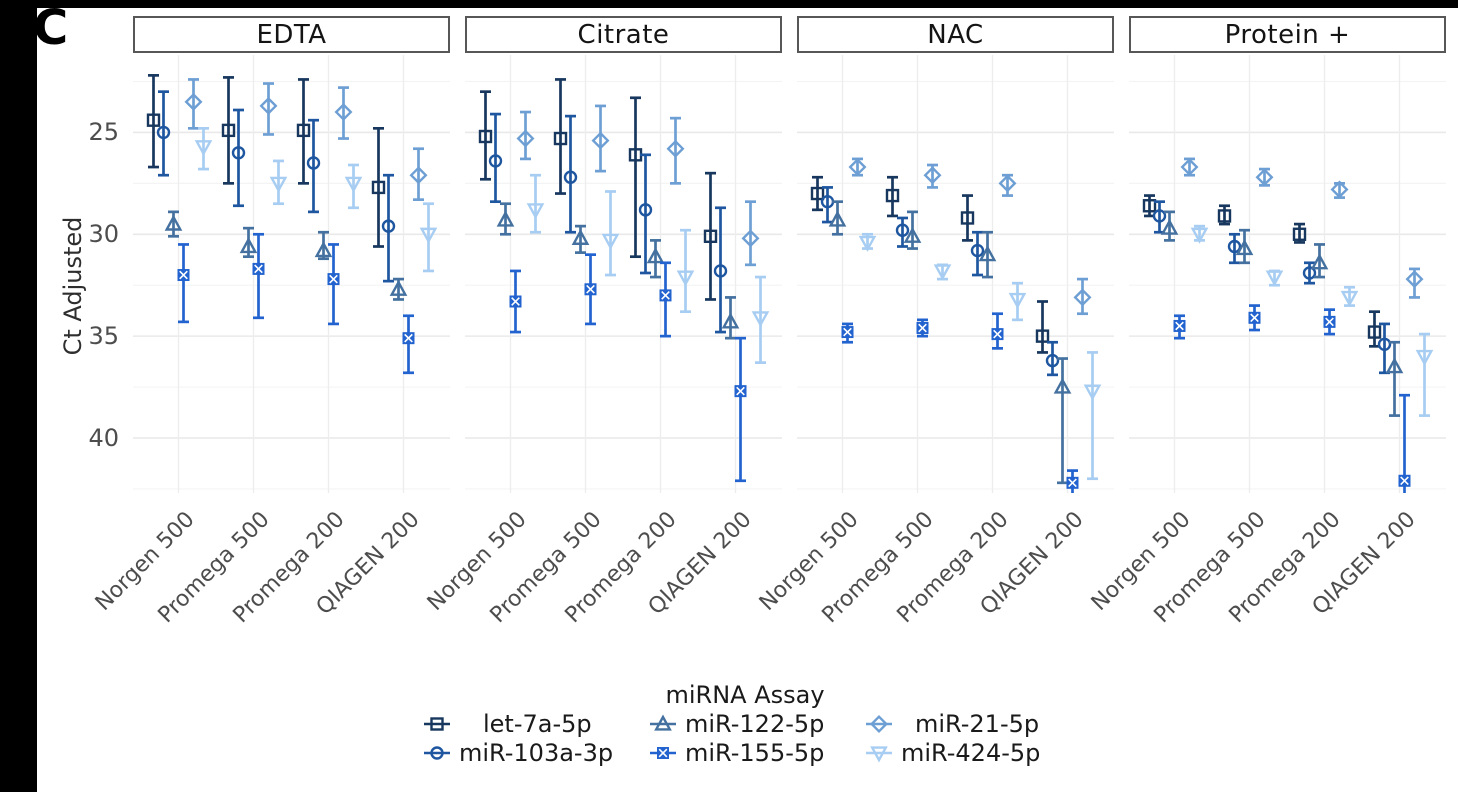  I want to click on point-miR-122-5p-Promega 500, so click(1244, 246).